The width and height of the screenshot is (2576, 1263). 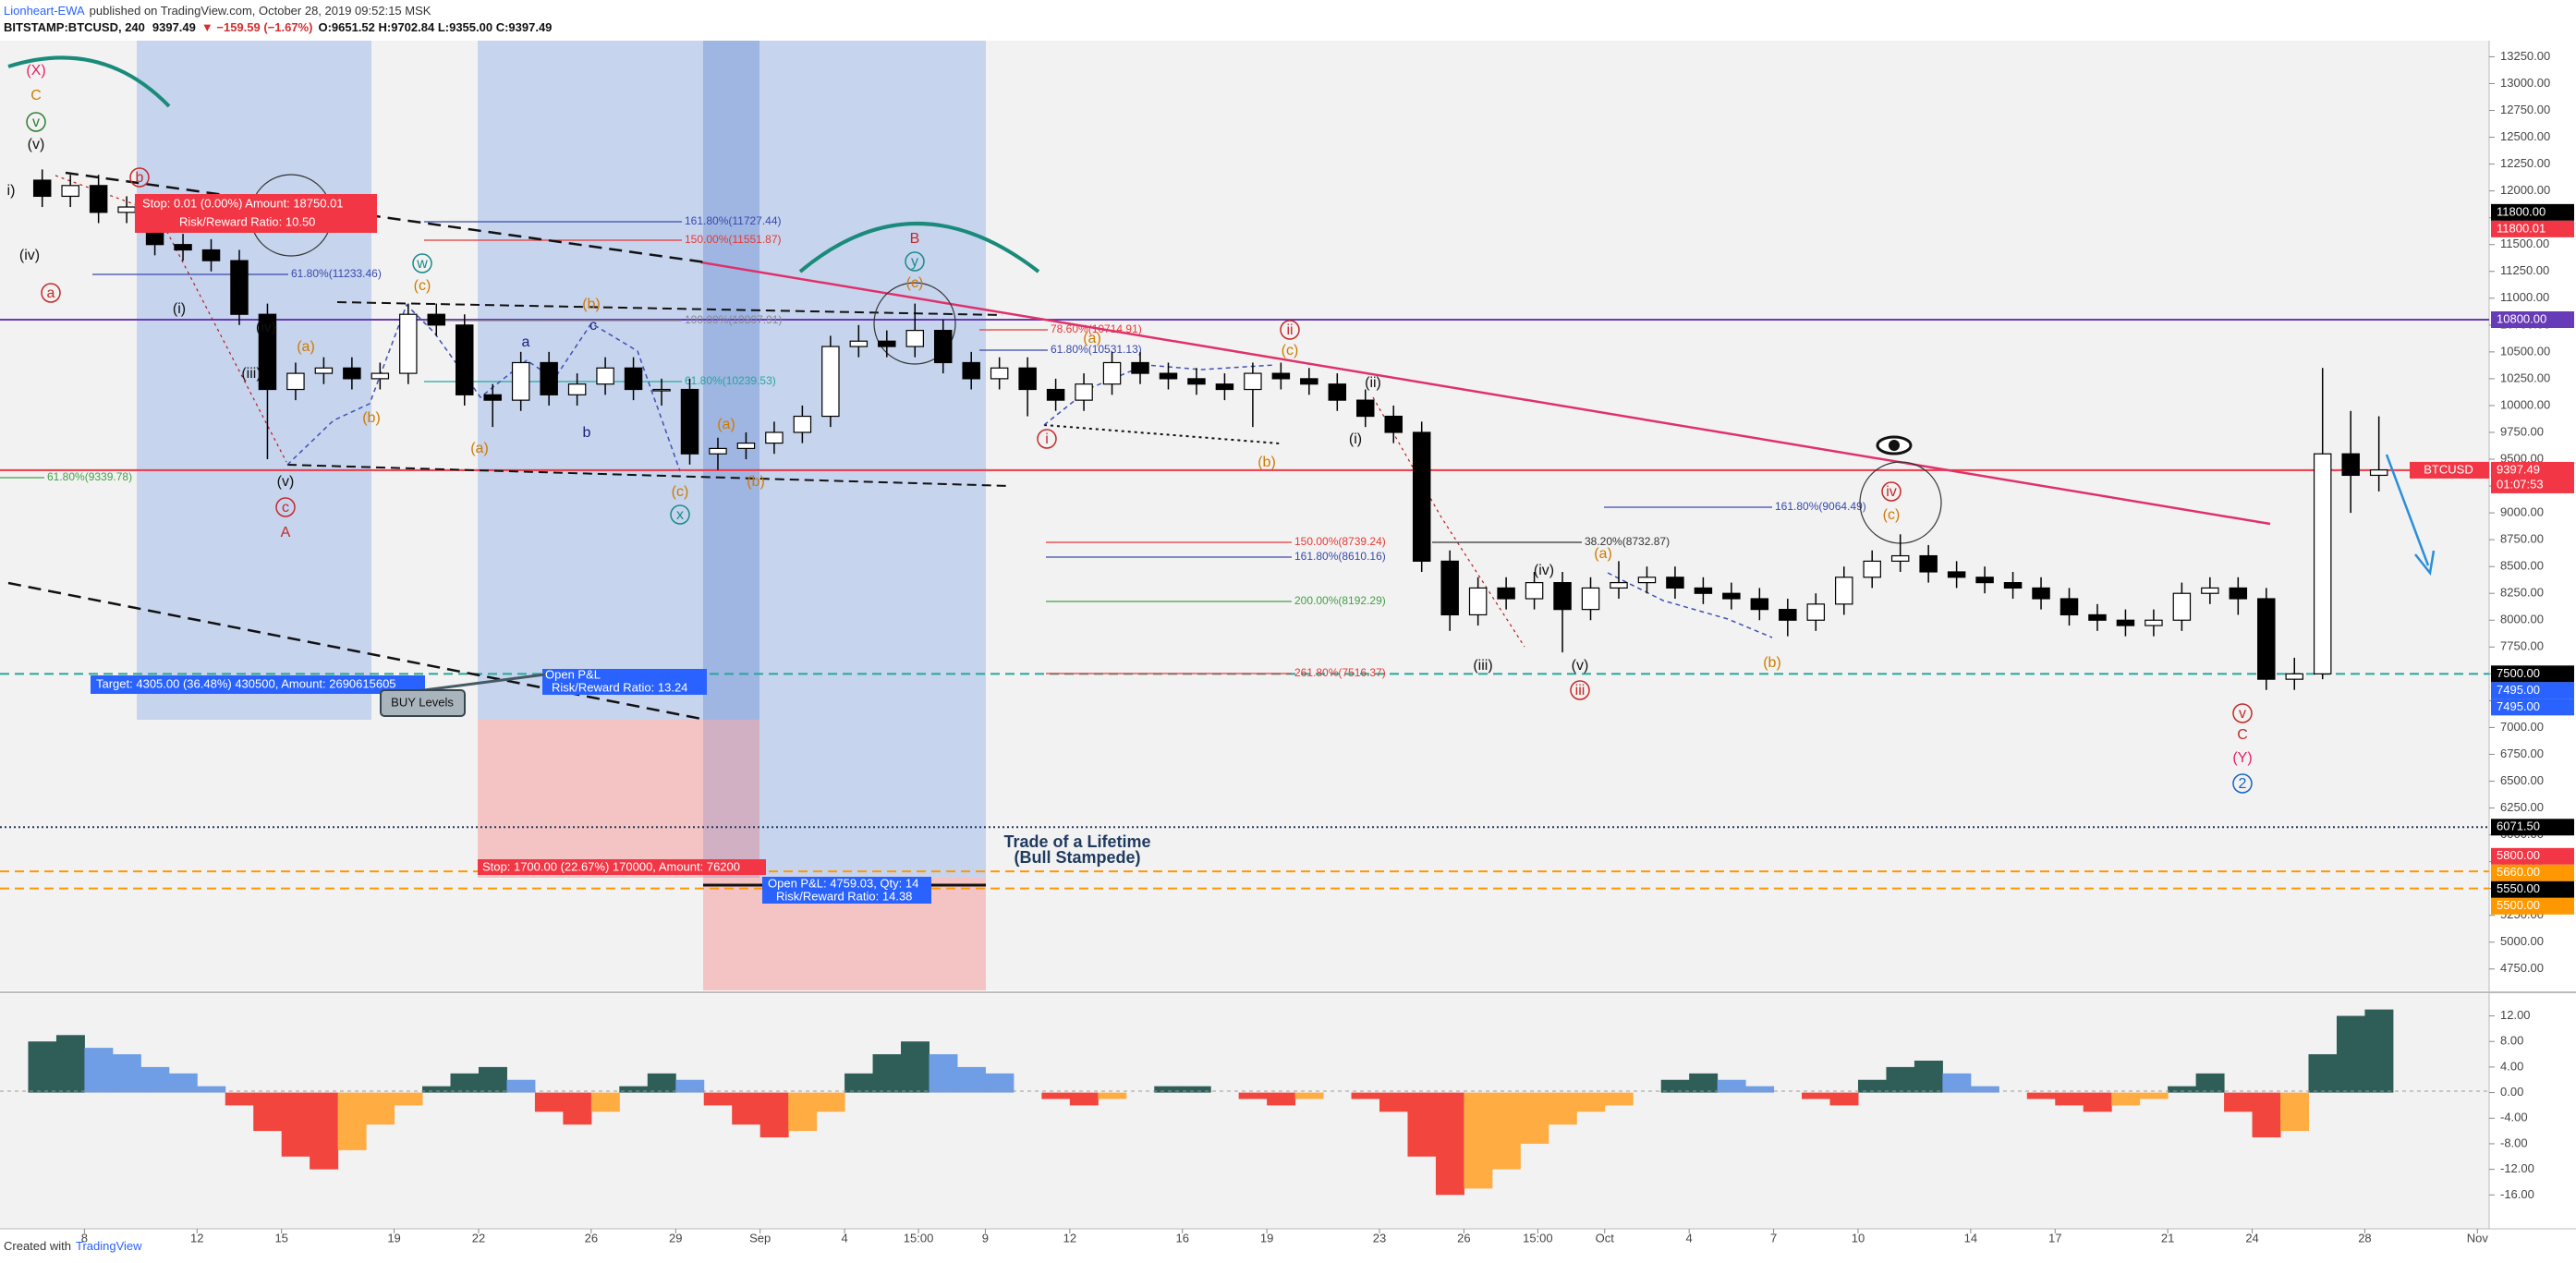 I want to click on wave-label: b, so click(x=587, y=433).